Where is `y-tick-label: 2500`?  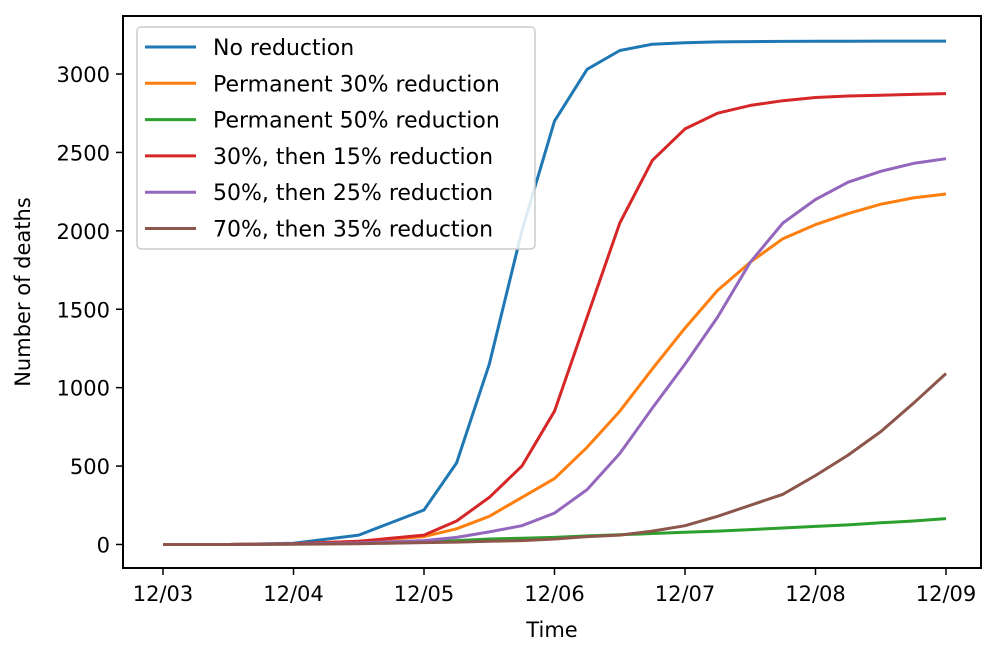
y-tick-label: 2500 is located at coordinates (83, 153).